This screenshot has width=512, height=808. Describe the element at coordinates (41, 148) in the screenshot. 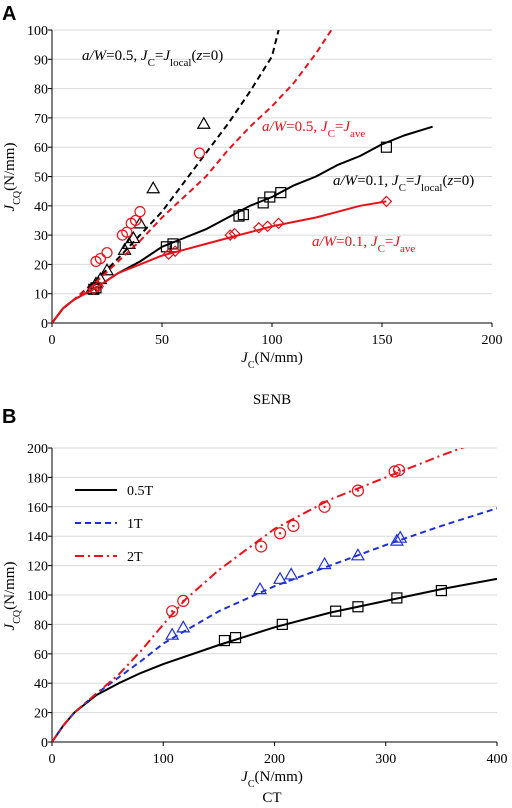

I see `panel-a-y-tick-label: 60` at that location.